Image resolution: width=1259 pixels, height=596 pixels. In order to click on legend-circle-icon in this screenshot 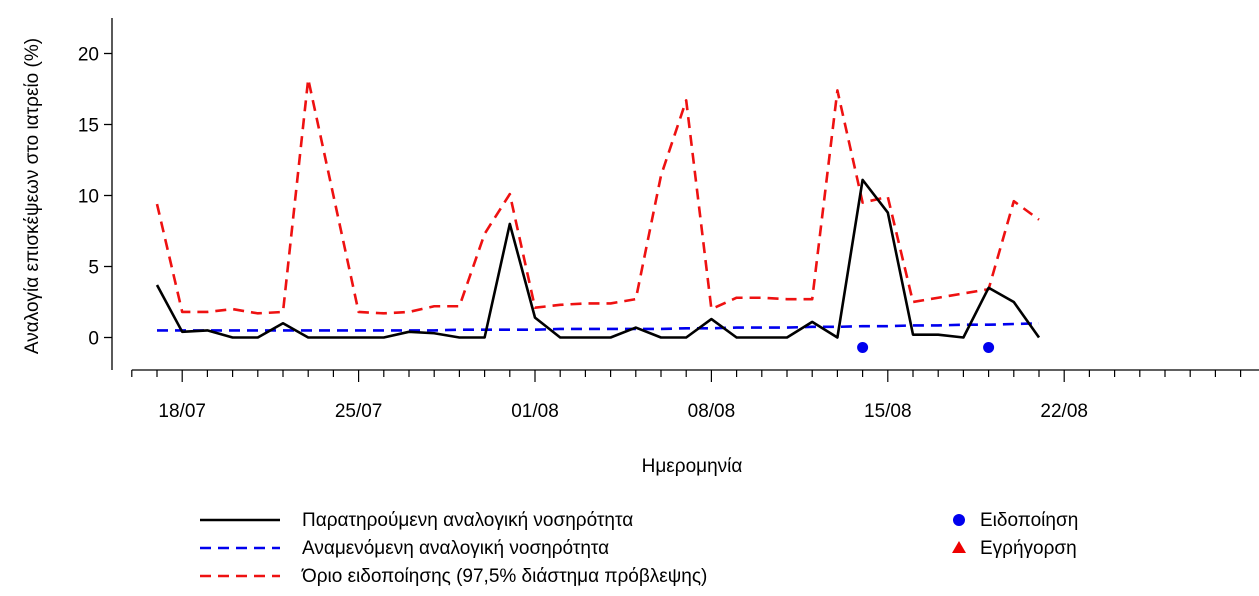, I will do `click(959, 520)`.